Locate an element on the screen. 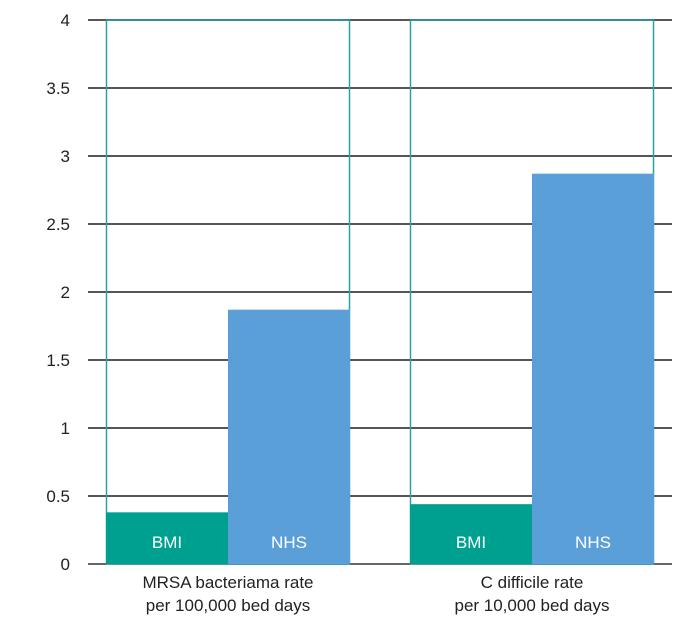  y-tick-label: 2.5 is located at coordinates (58, 224).